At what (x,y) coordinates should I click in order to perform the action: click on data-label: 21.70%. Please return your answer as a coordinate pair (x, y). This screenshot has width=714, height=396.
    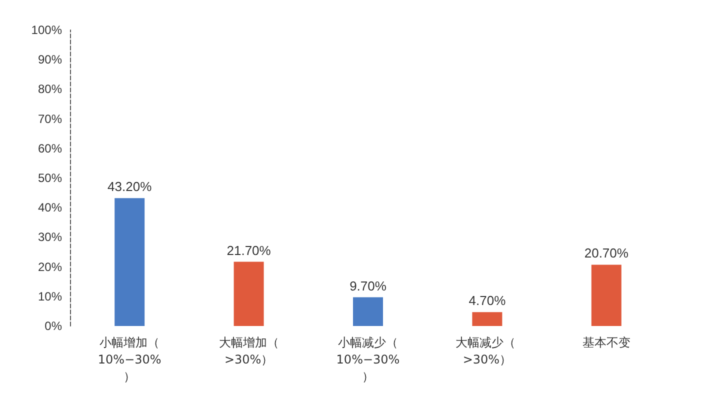
    Looking at the image, I should click on (249, 250).